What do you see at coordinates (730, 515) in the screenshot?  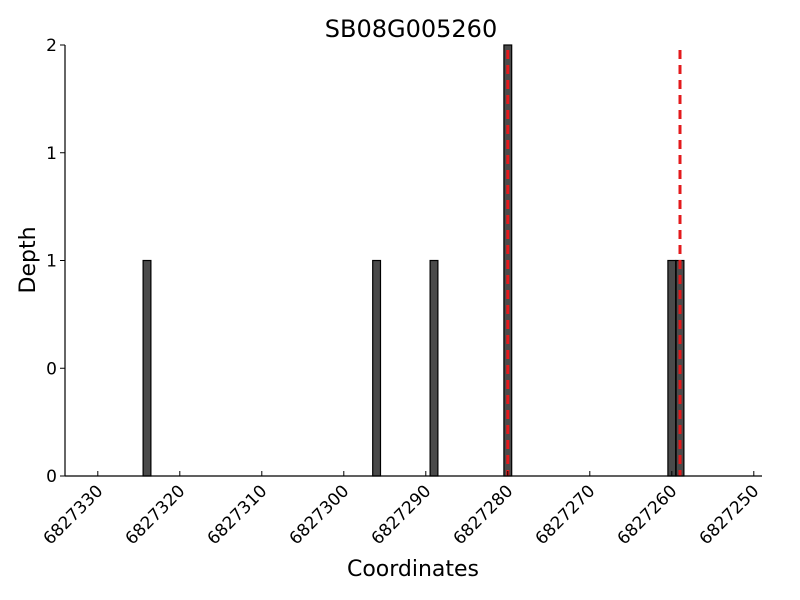 I see `x-tick-label-8: 6827250` at bounding box center [730, 515].